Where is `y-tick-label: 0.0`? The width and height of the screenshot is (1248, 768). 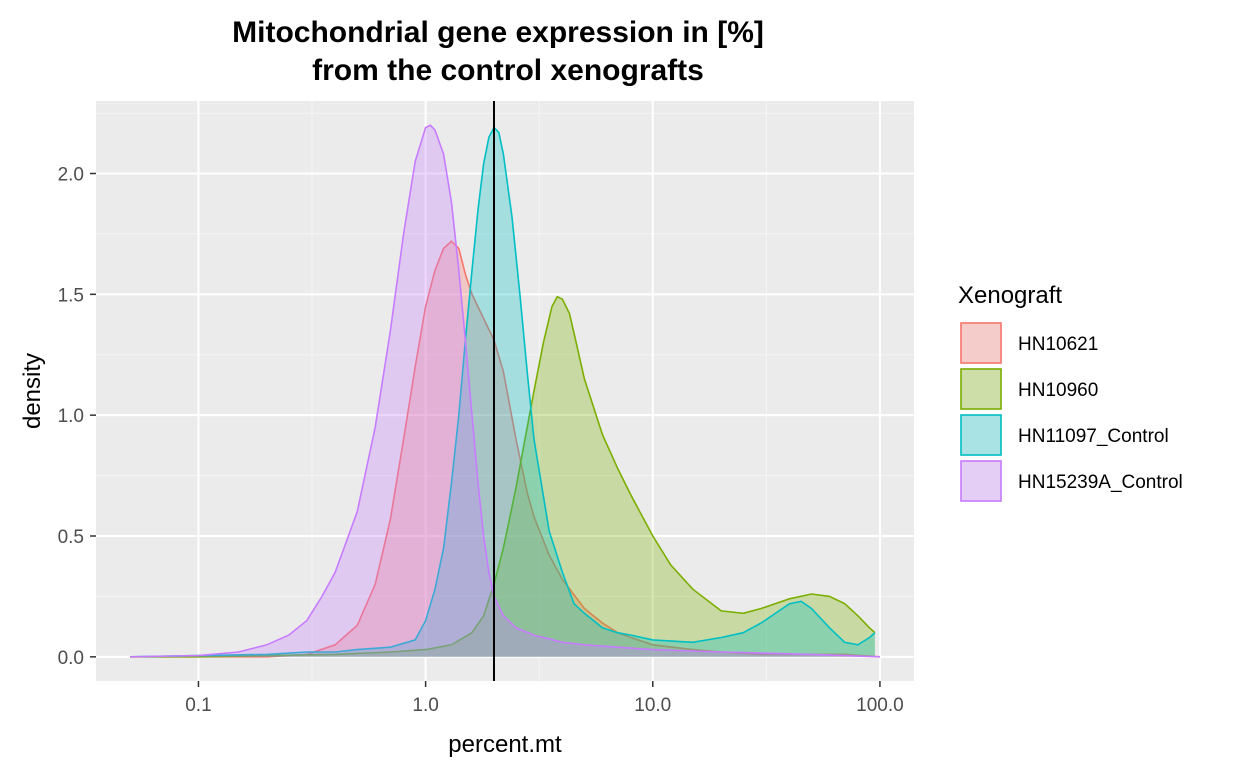 y-tick-label: 0.0 is located at coordinates (71, 658).